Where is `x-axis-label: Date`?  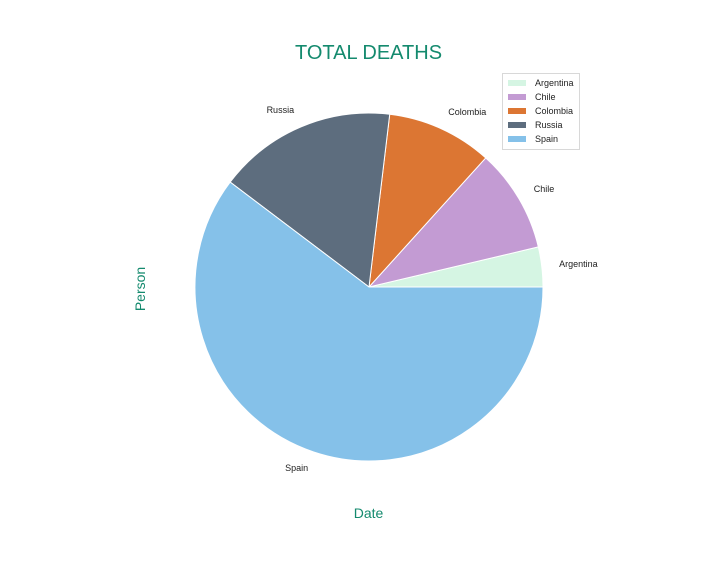 x-axis-label: Date is located at coordinates (368, 513).